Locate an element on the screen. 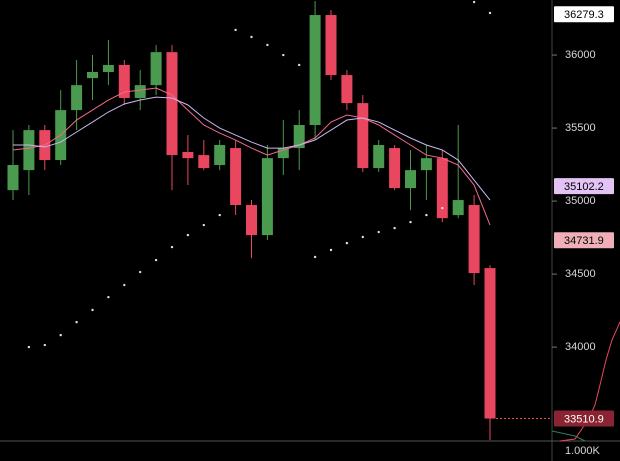 This screenshot has height=461, width=620. price-tag-label: 35102.2 is located at coordinates (584, 187).